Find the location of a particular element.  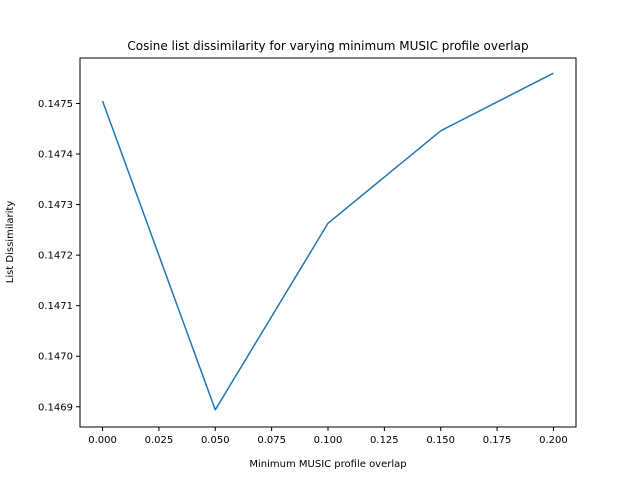

x-tick-label: 0.075 is located at coordinates (271, 440).